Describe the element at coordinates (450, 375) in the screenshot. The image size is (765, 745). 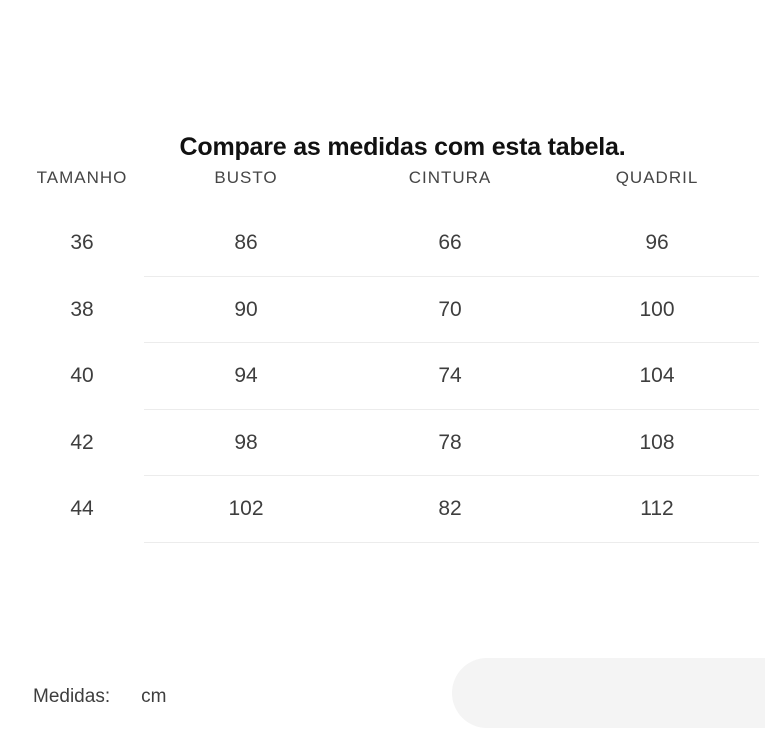
I see `measurement-cell: 74` at that location.